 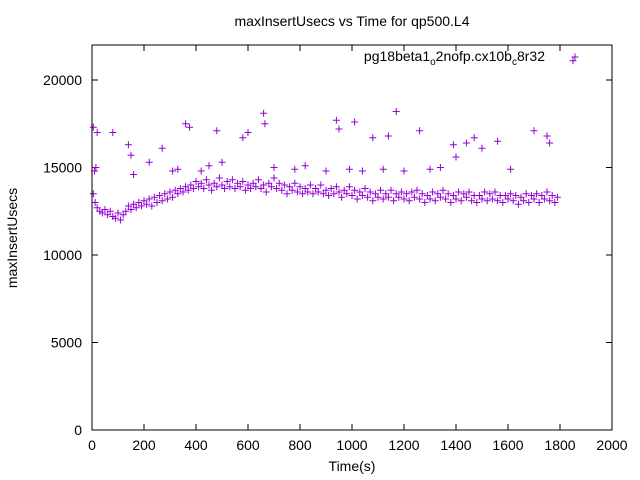 I want to click on y-tick-label: 0, so click(x=78, y=430).